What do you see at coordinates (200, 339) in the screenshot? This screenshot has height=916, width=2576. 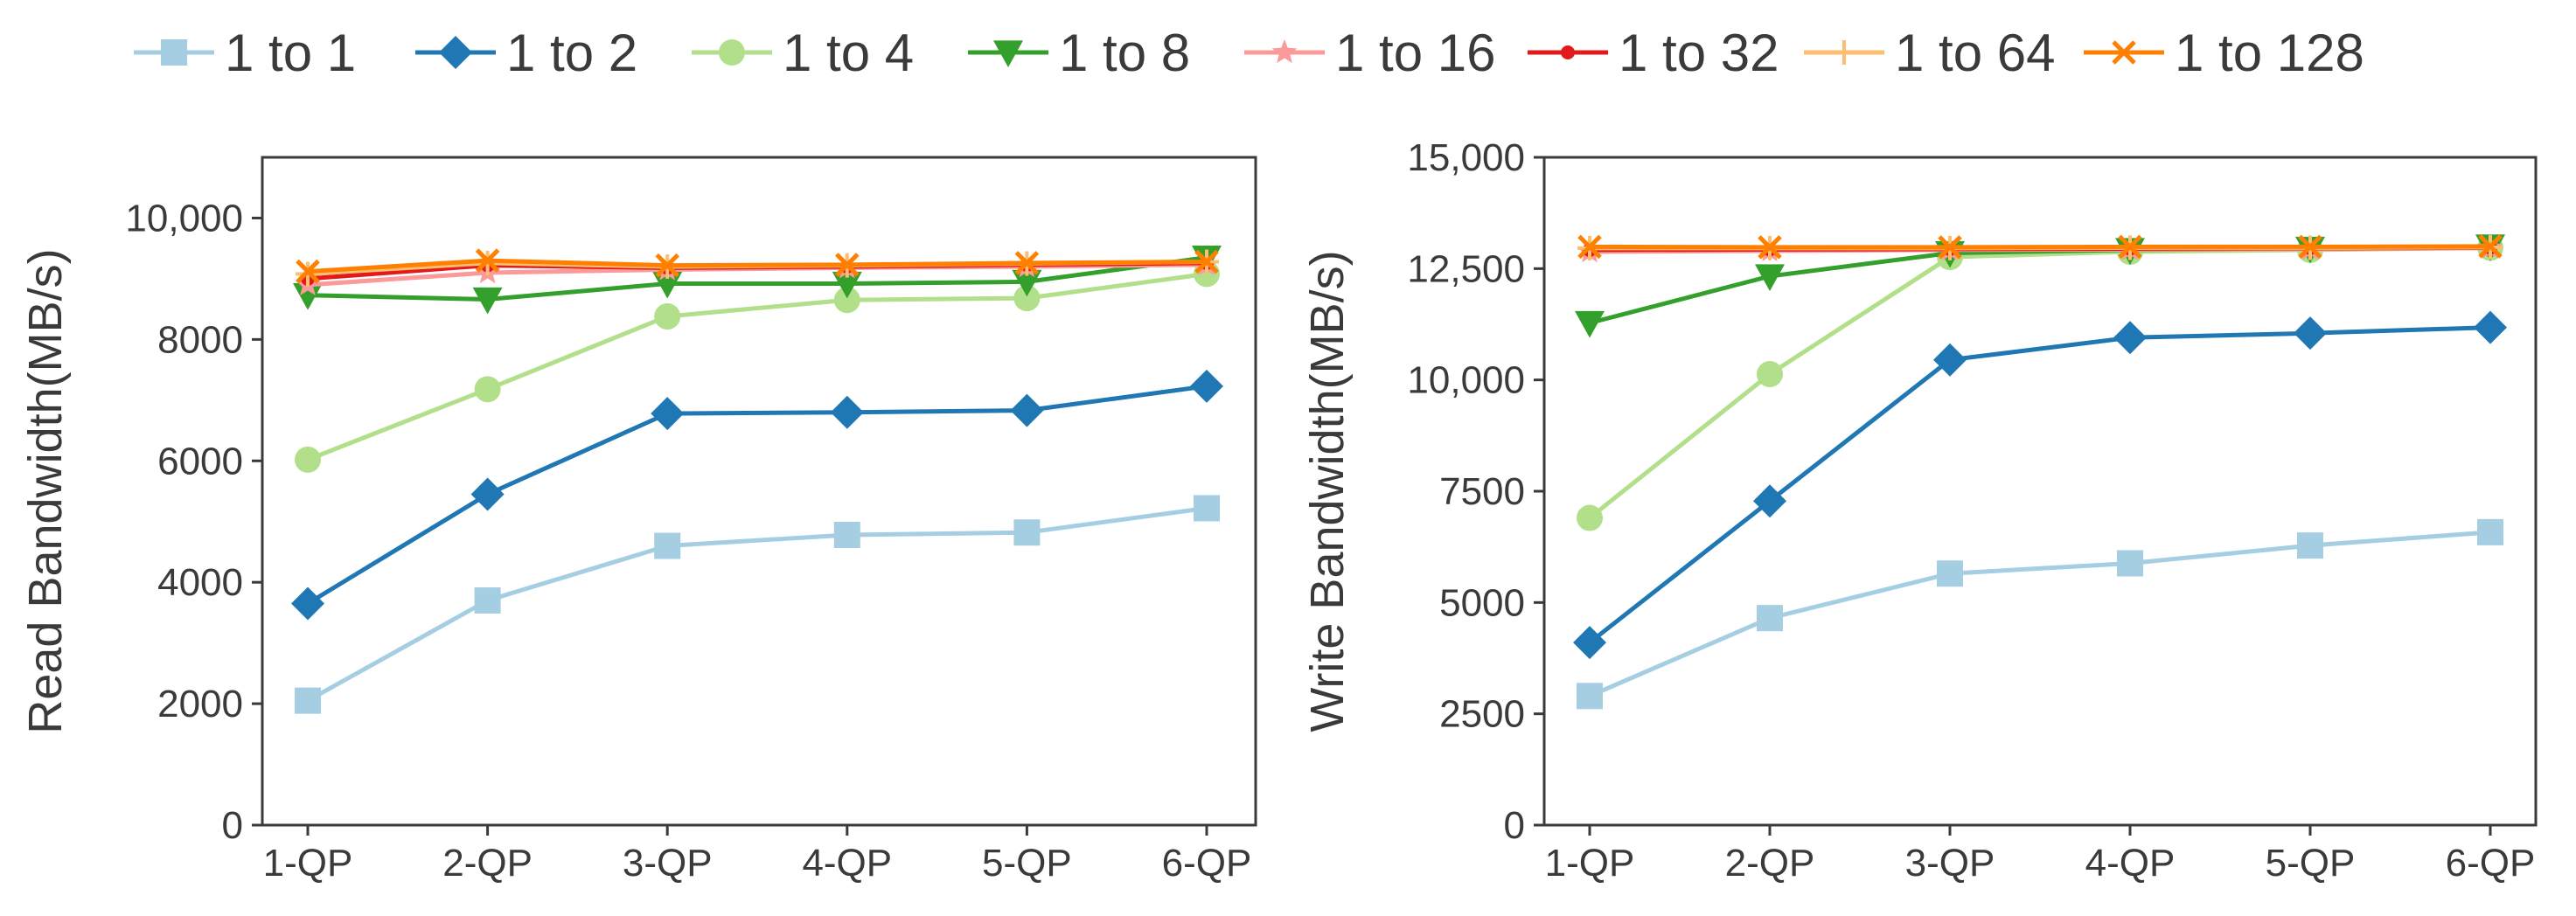 I see `read-y-tick-label: 8000` at bounding box center [200, 339].